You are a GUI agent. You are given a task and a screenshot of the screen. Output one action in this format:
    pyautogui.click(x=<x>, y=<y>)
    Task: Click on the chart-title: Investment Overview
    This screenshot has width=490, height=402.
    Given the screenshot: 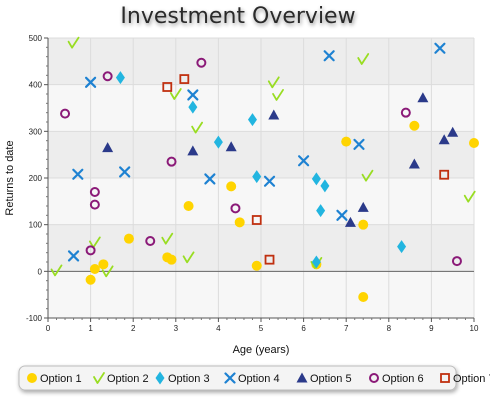 What is the action you would take?
    pyautogui.click(x=237, y=16)
    